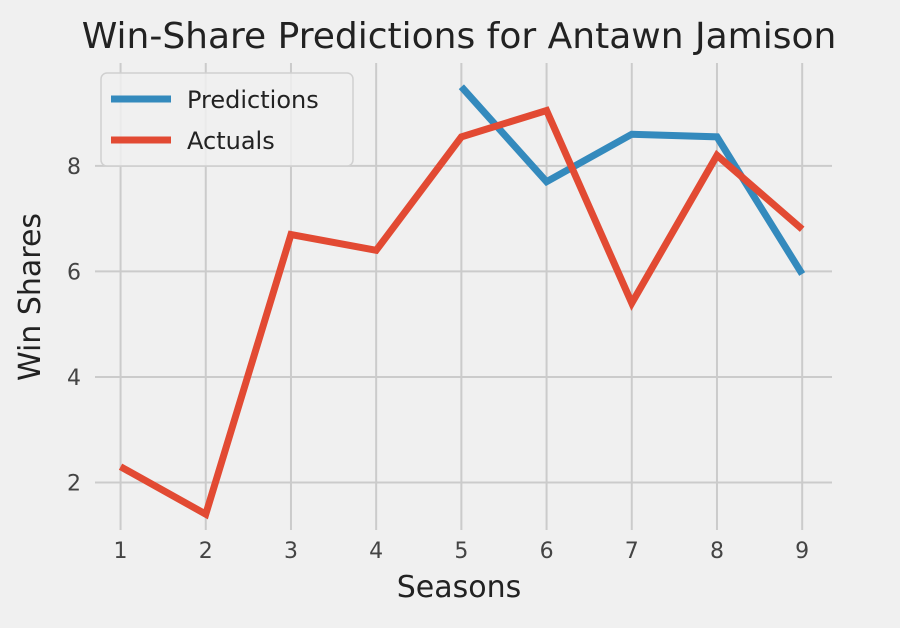 This screenshot has width=900, height=628. I want to click on x-tick-label: 8, so click(717, 551).